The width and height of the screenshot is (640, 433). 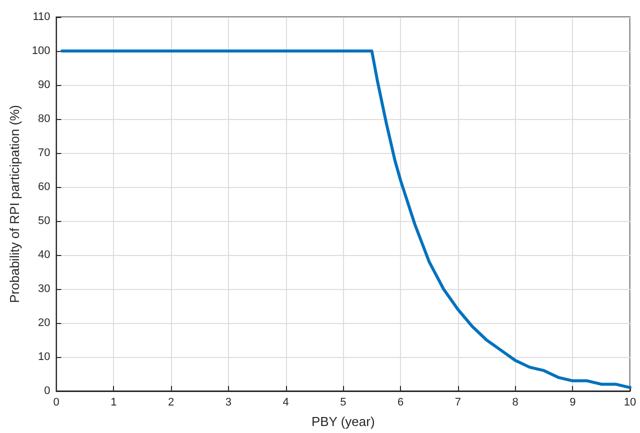 I want to click on x-tick-label: 7, so click(x=457, y=402).